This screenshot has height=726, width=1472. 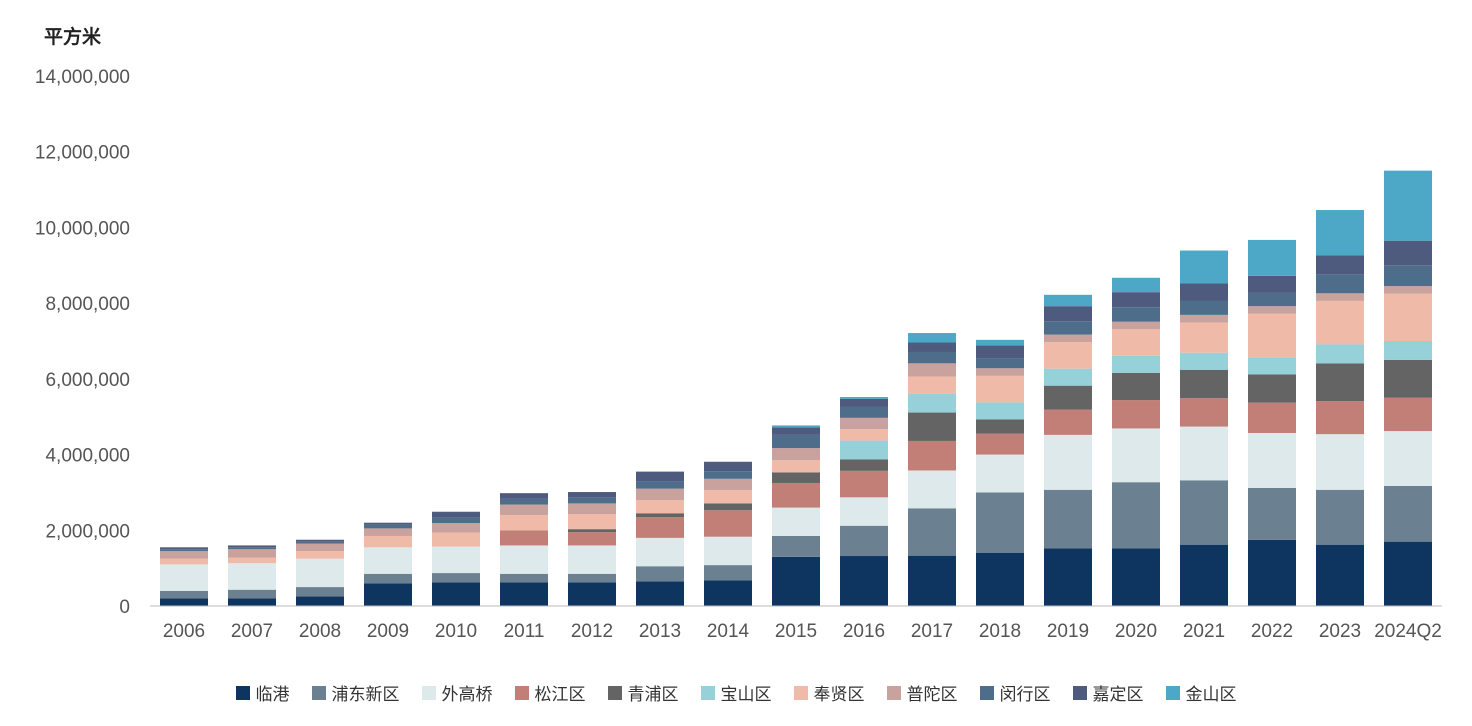 I want to click on legend-label: 普陀区, so click(x=932, y=694).